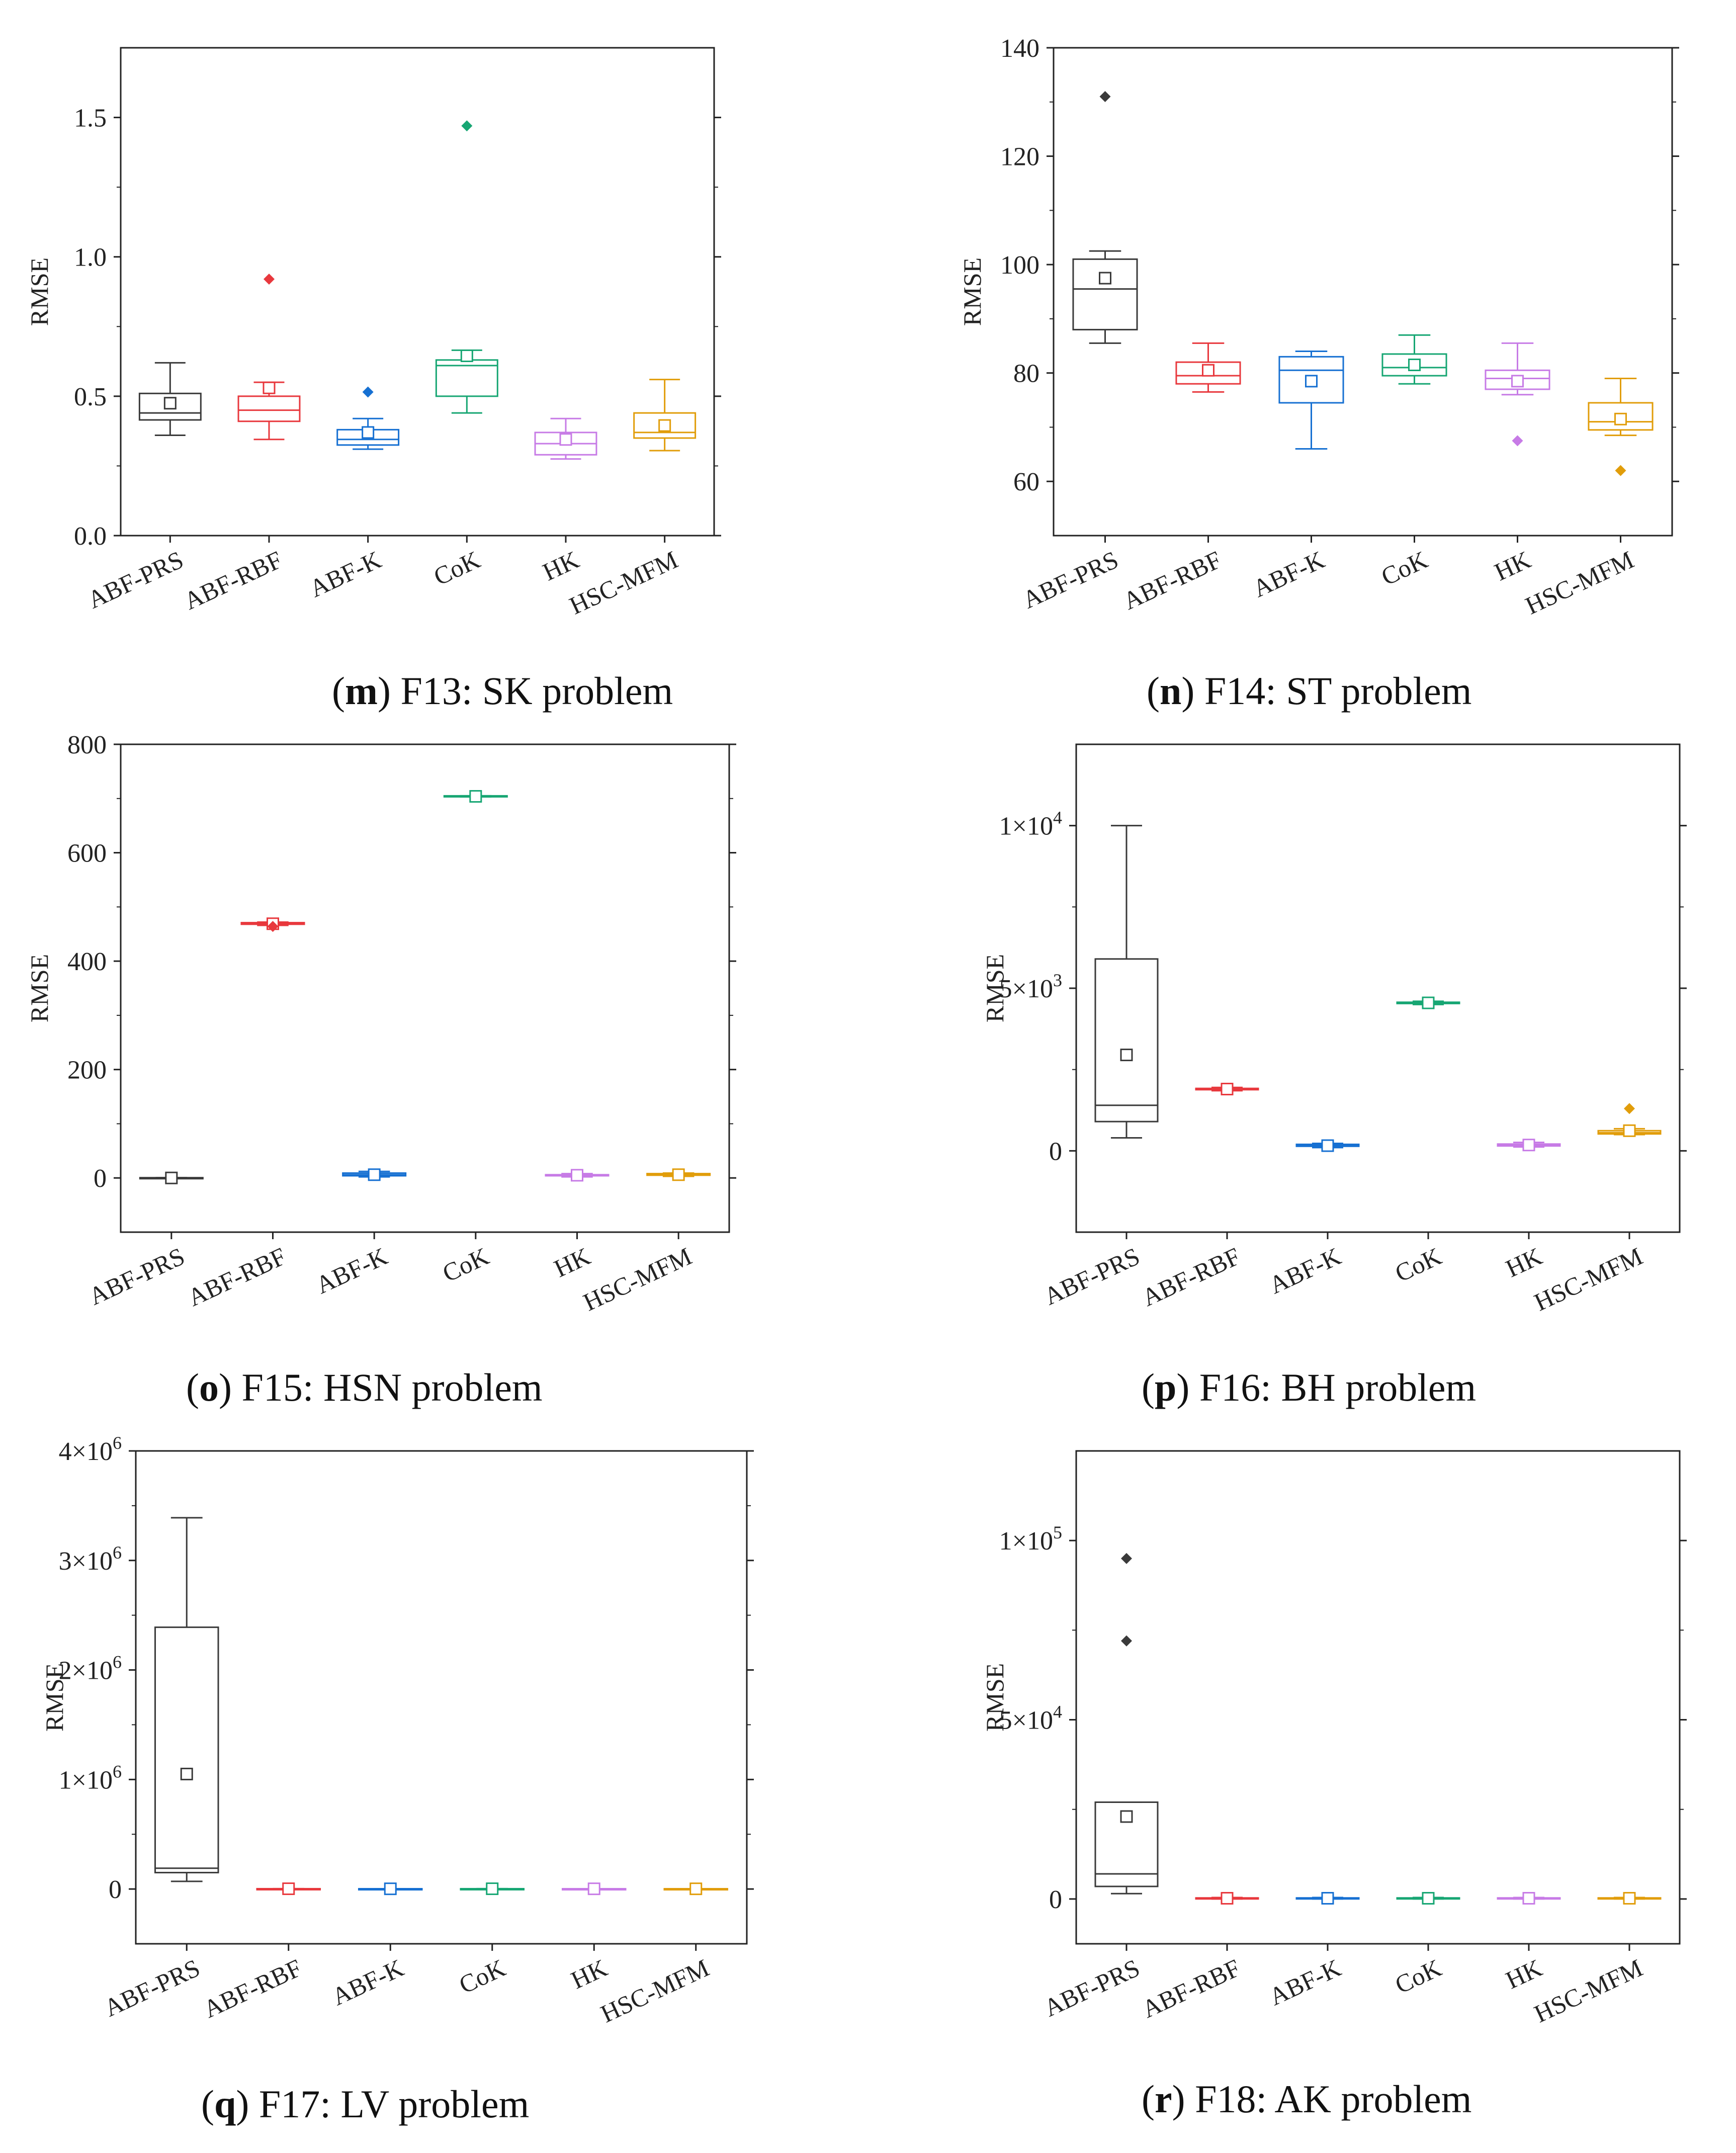 The image size is (1736, 2153). What do you see at coordinates (1307, 2099) in the screenshot?
I see `panel-caption: (r) F18: AK problem` at bounding box center [1307, 2099].